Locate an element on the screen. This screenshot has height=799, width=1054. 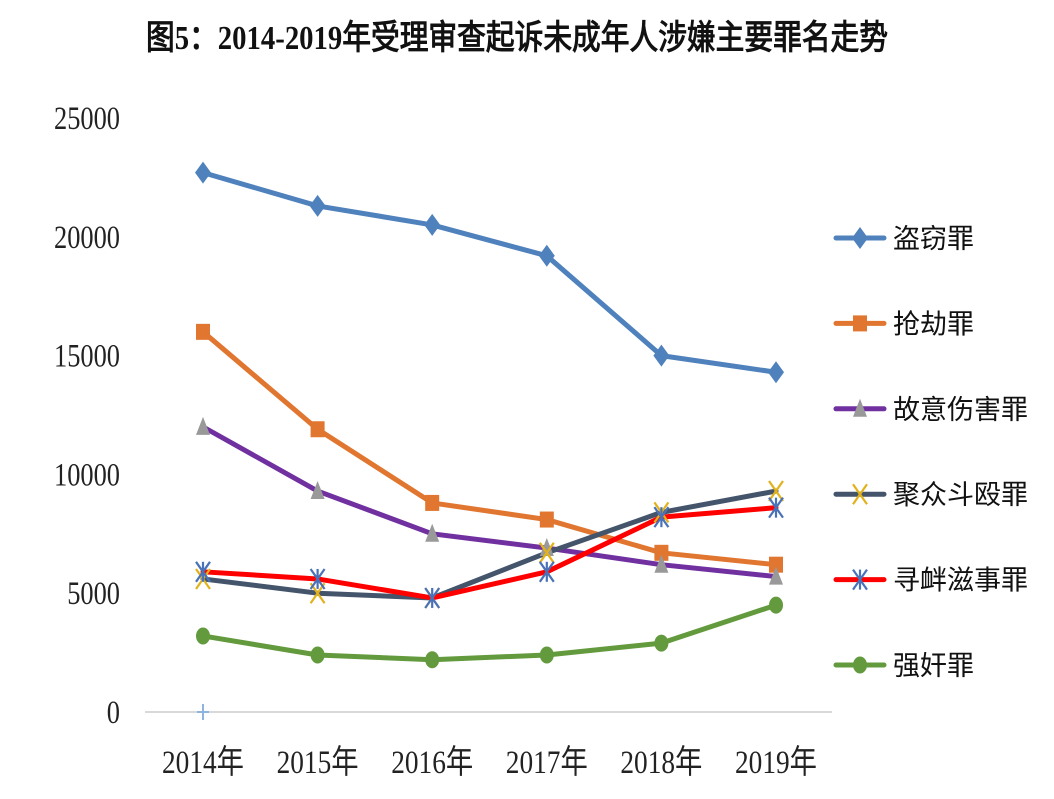
legend-item: 抢劫罪 is located at coordinates (903, 324).